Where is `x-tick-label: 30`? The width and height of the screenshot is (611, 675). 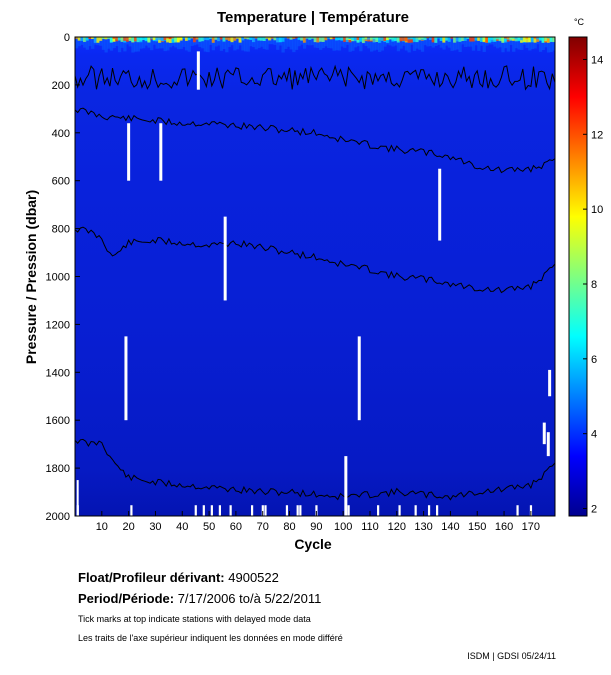 x-tick-label: 30 is located at coordinates (155, 527).